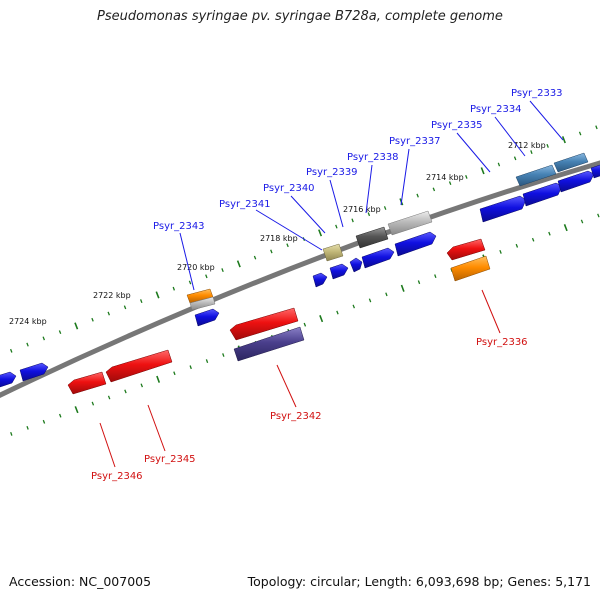 The width and height of the screenshot is (600, 600). I want to click on gene-label-psyr-2342: Psyr_2342, so click(296, 416).